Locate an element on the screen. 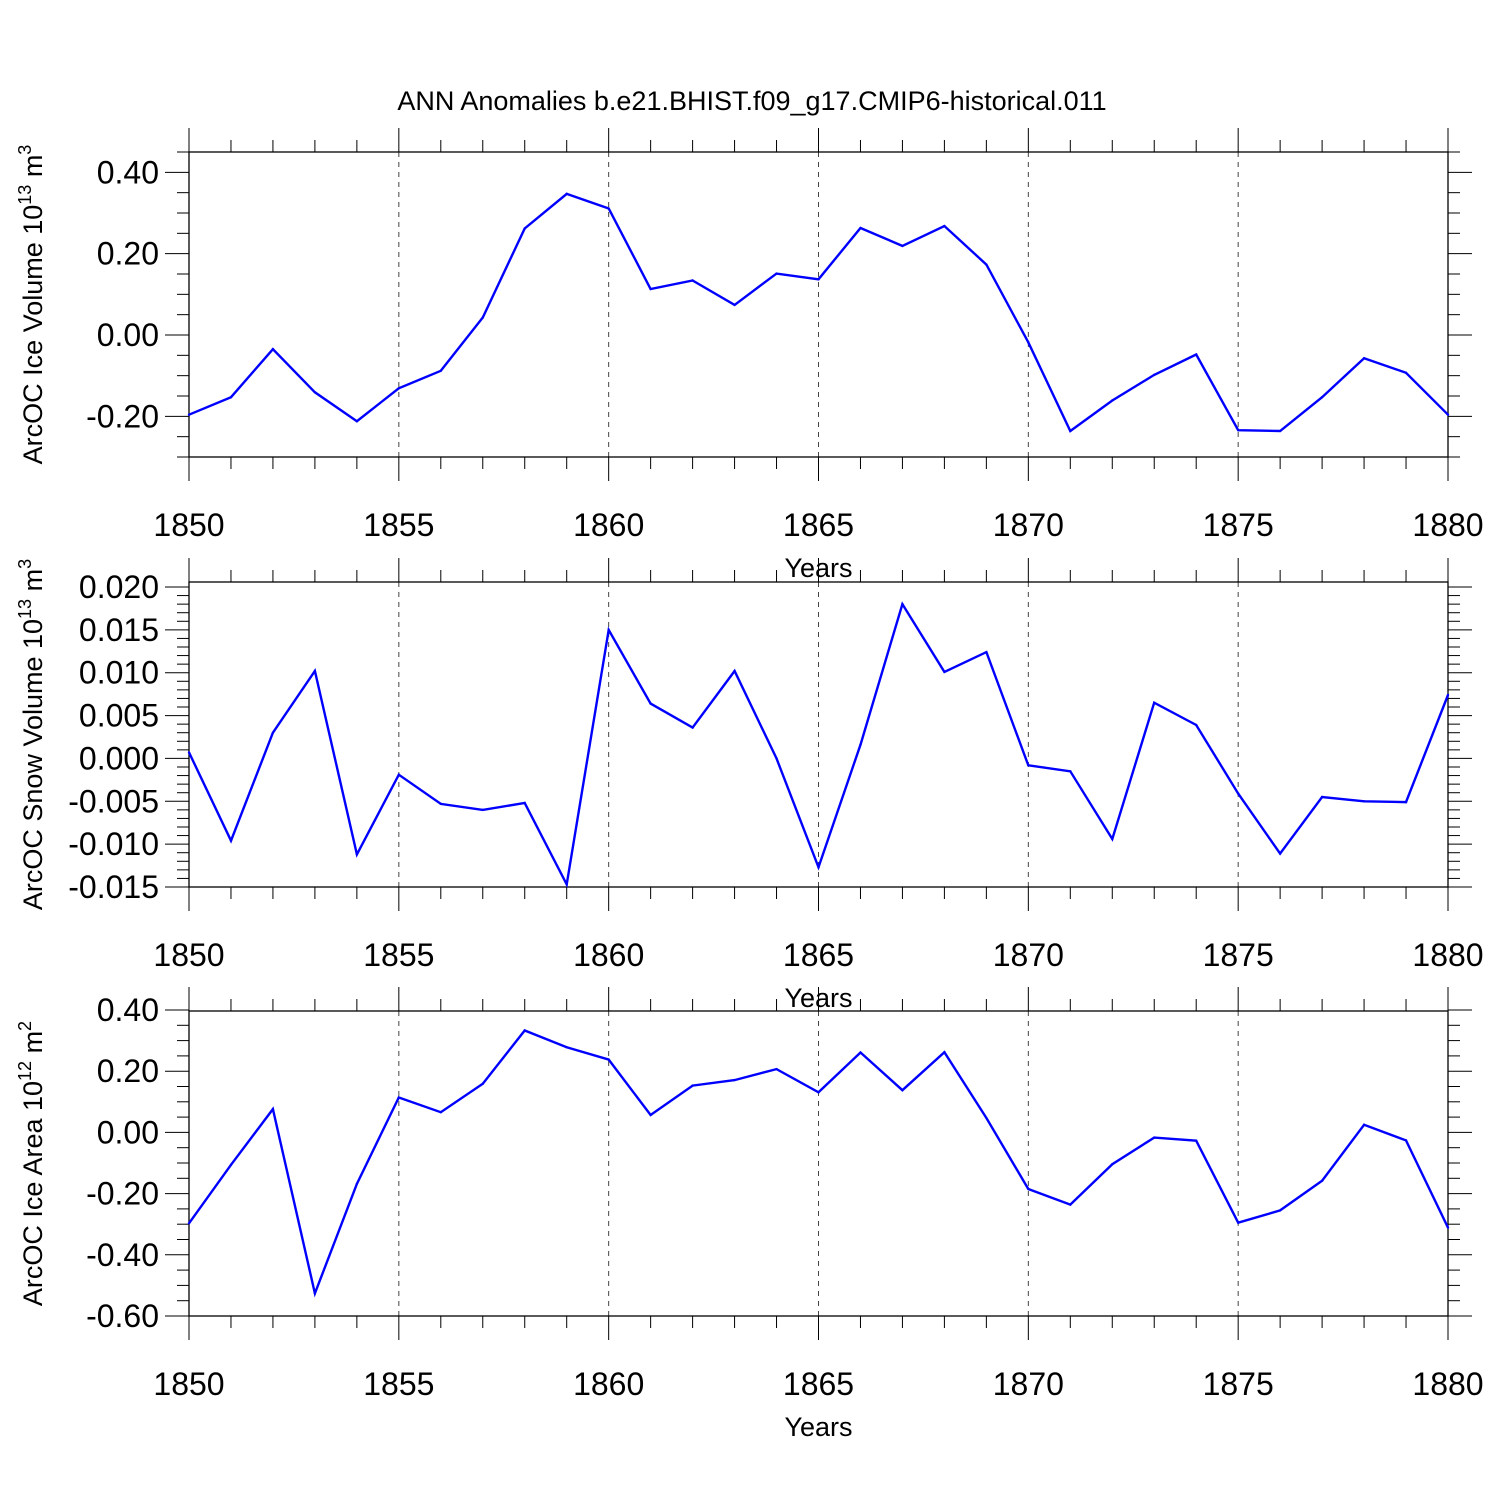  x-axis-title: Years is located at coordinates (818, 1427).